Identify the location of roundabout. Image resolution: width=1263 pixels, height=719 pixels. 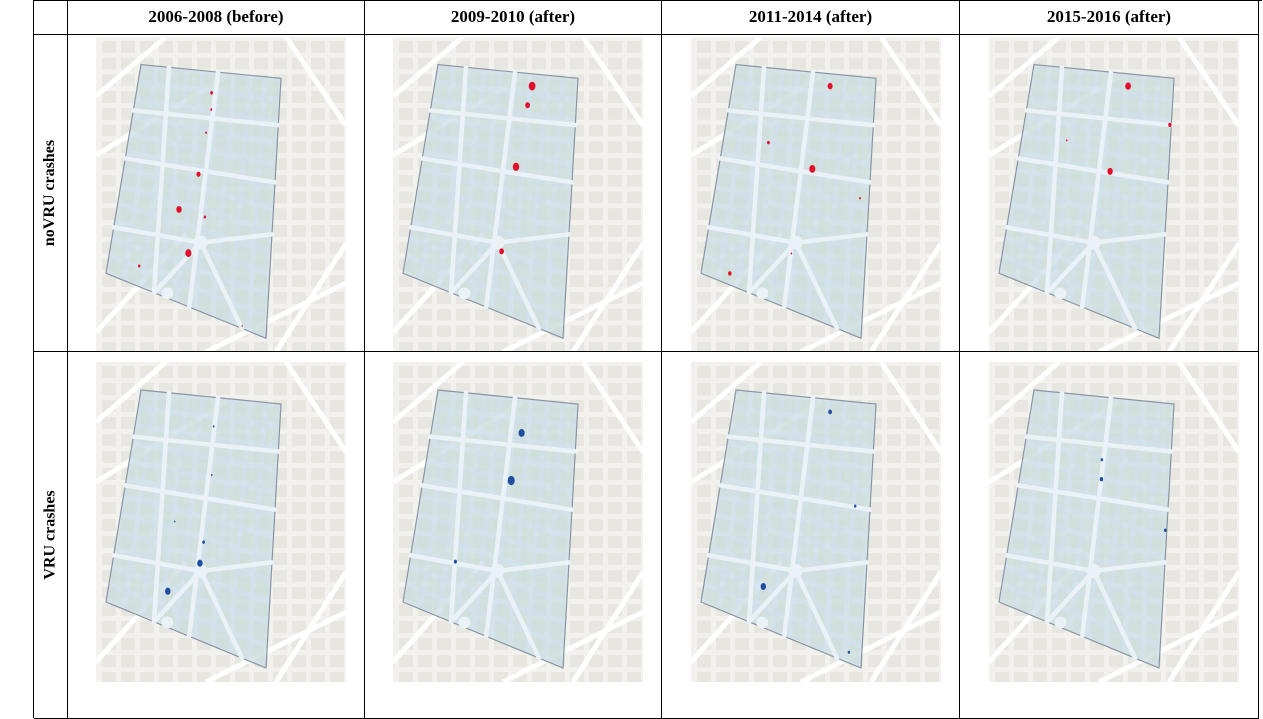
(497, 242).